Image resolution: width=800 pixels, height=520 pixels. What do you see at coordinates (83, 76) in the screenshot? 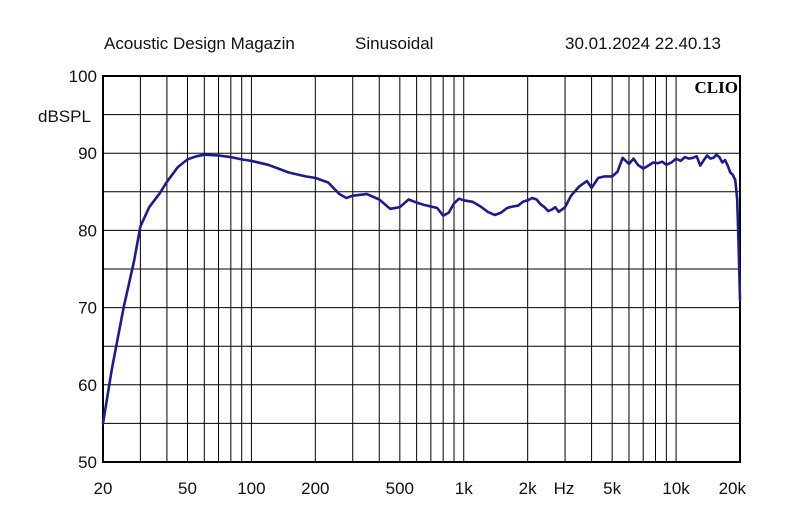
I see `y-tick-label: 100` at bounding box center [83, 76].